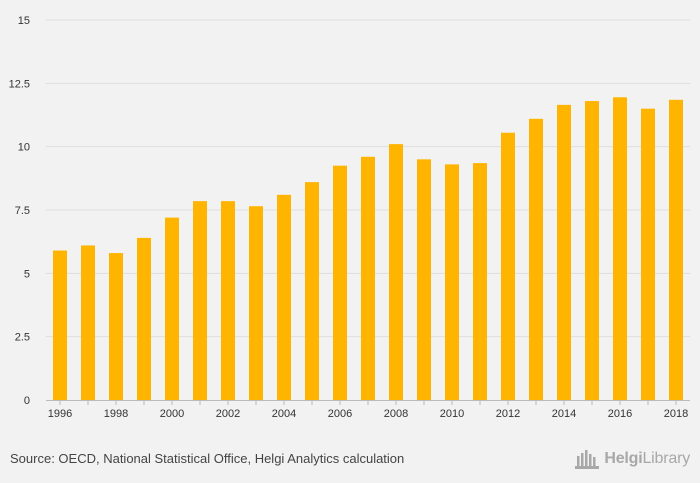 The height and width of the screenshot is (483, 700). I want to click on bar-2017, so click(648, 254).